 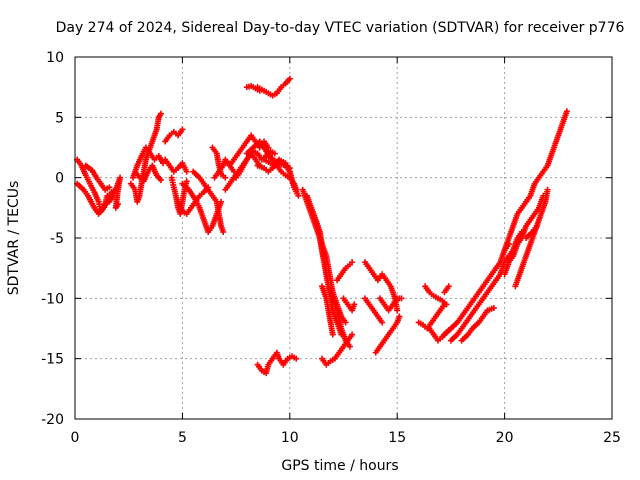 What do you see at coordinates (75, 438) in the screenshot?
I see `x-tick-label: 0` at bounding box center [75, 438].